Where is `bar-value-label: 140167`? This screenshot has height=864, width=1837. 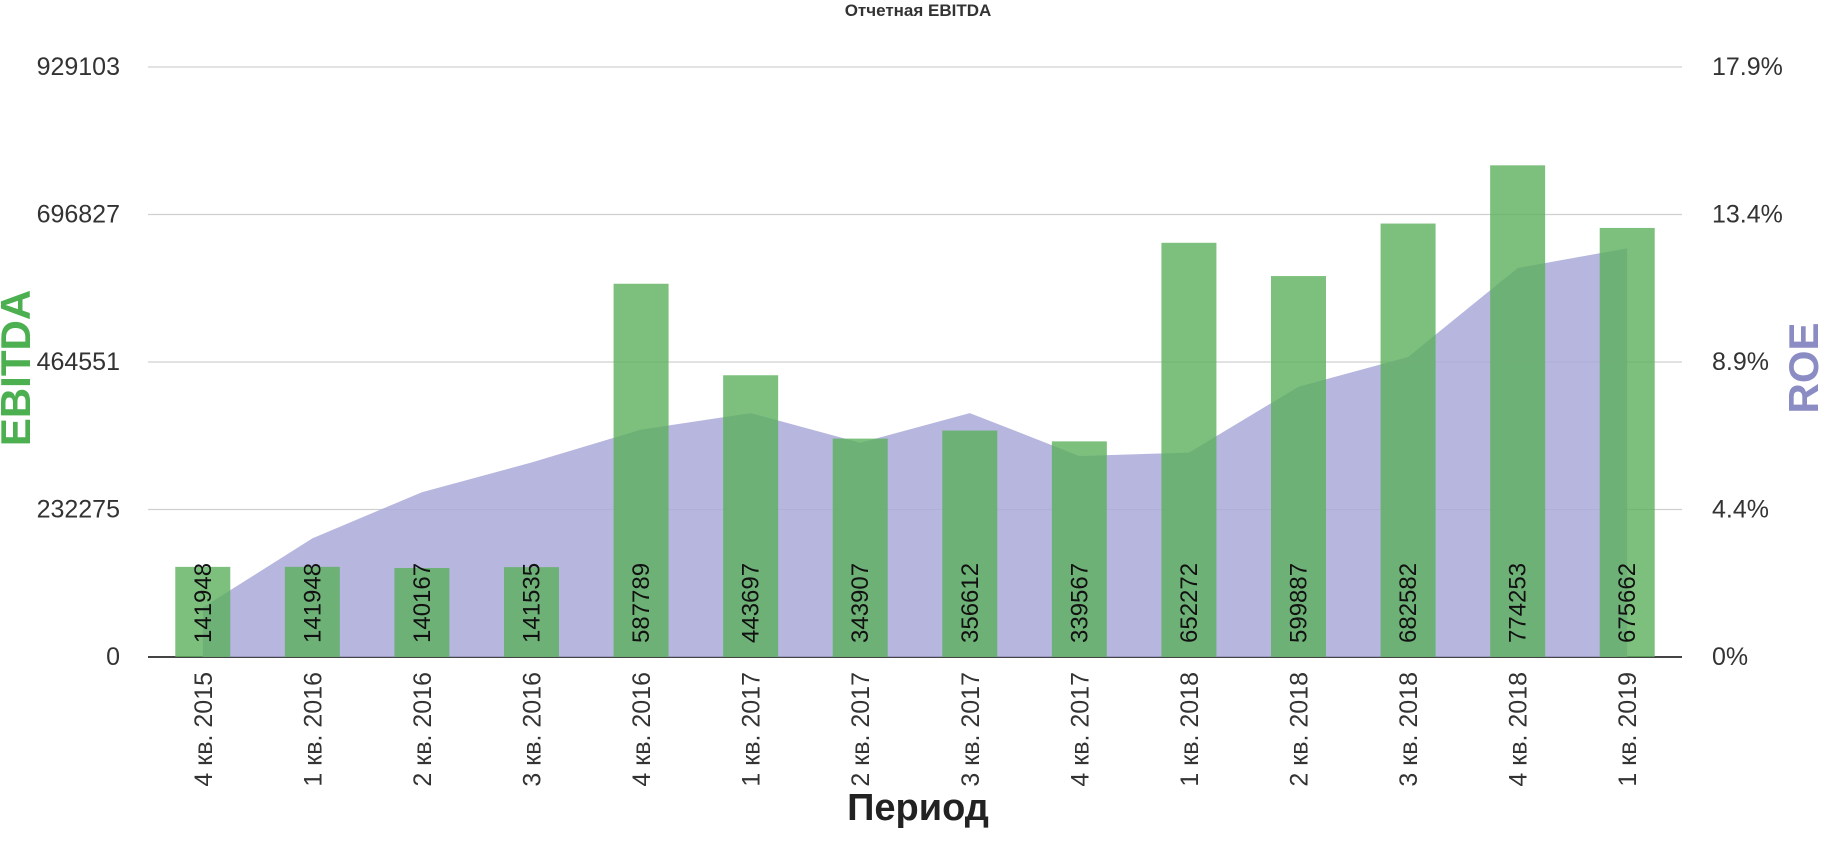
bar-value-label: 140167 is located at coordinates (422, 603).